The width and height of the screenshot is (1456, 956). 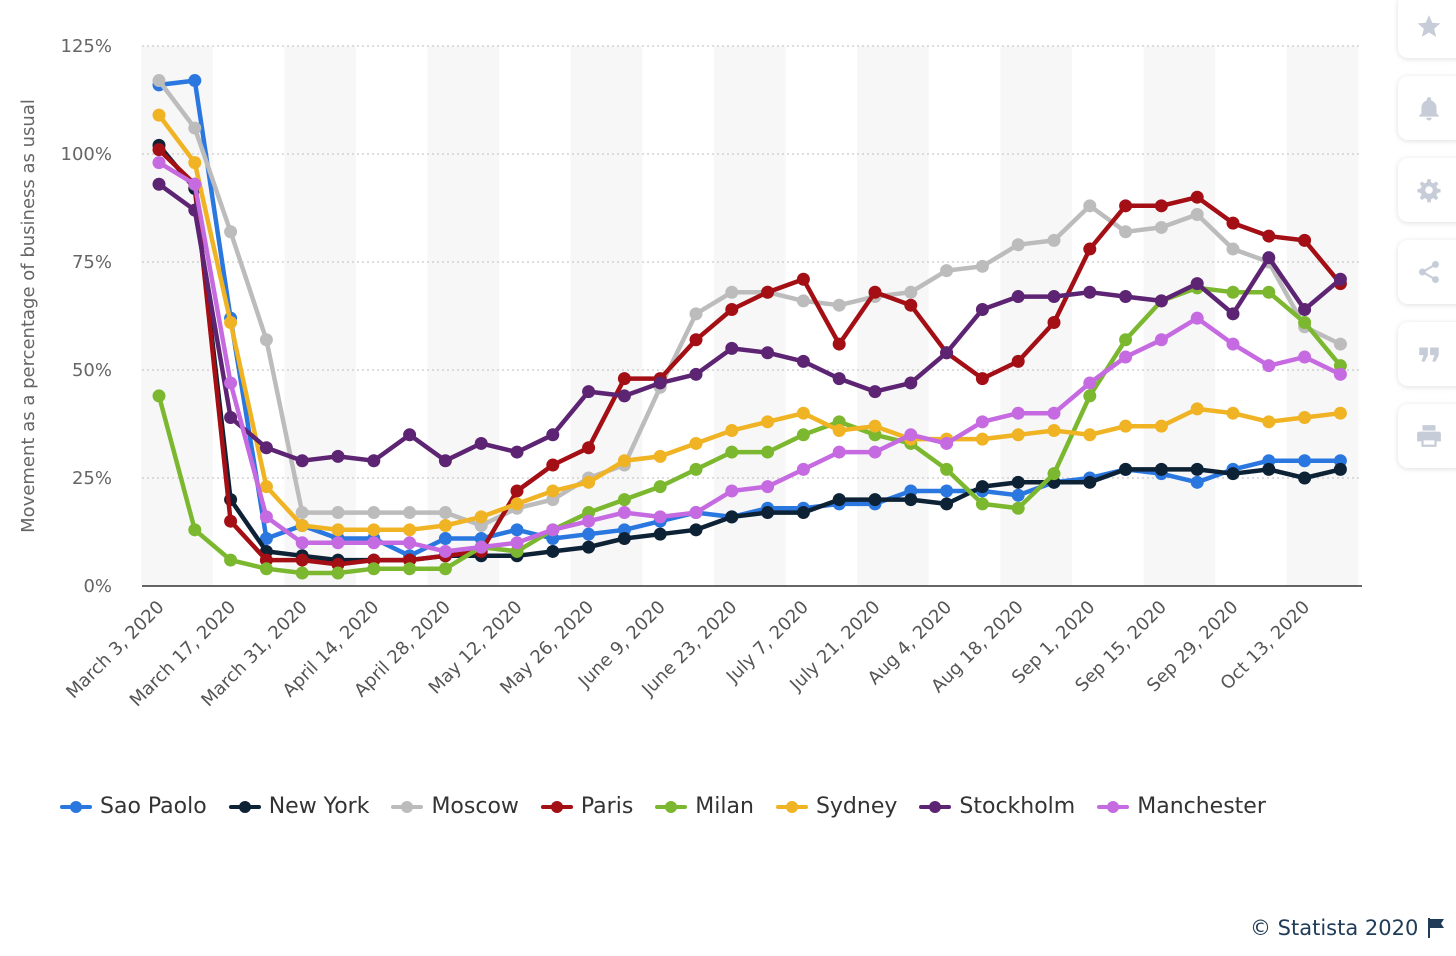 What do you see at coordinates (997, 806) in the screenshot?
I see `legend-item: Stockholm` at bounding box center [997, 806].